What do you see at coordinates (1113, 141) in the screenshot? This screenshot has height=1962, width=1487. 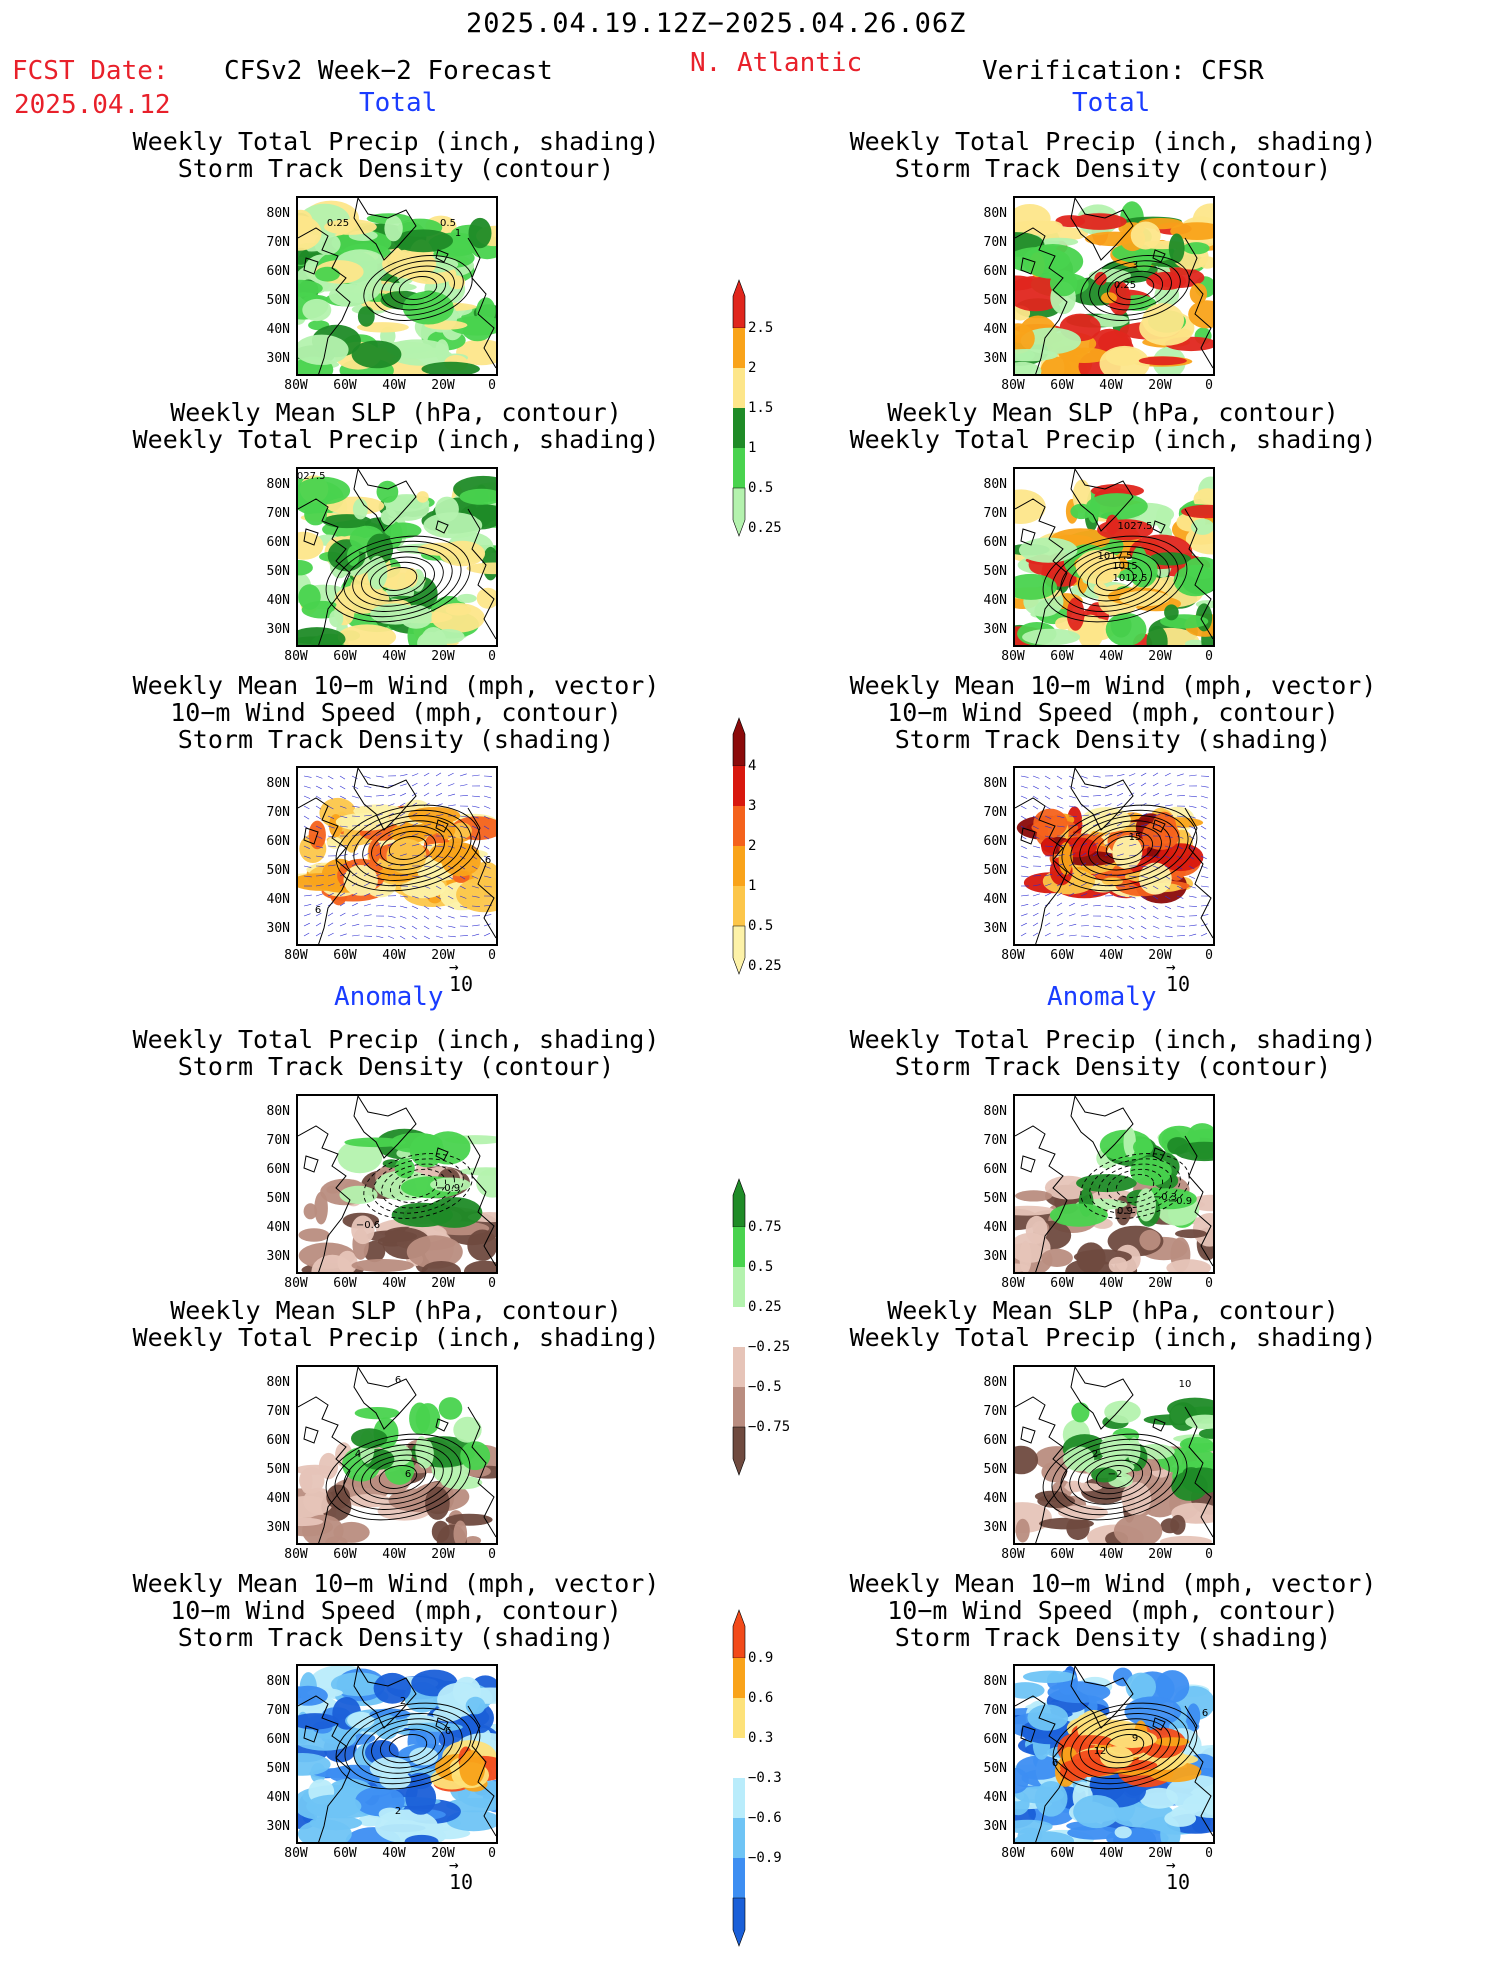 I see `panel-2-title-line-1: Weekly Total Precip (inch, shading)` at bounding box center [1113, 141].